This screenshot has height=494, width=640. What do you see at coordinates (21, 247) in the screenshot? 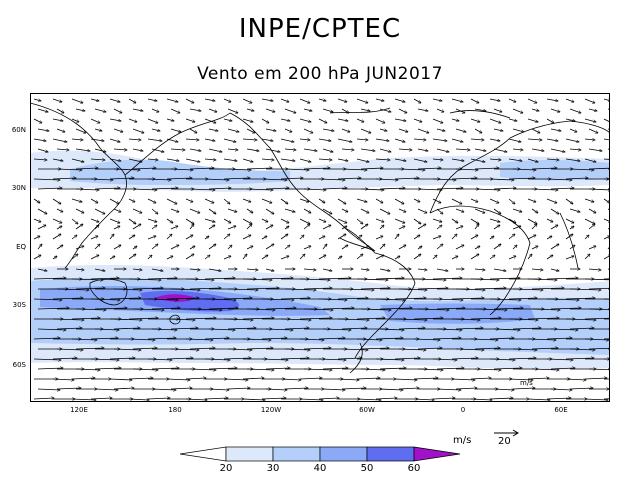
I see `lat-label-eq: EQ` at bounding box center [21, 247].